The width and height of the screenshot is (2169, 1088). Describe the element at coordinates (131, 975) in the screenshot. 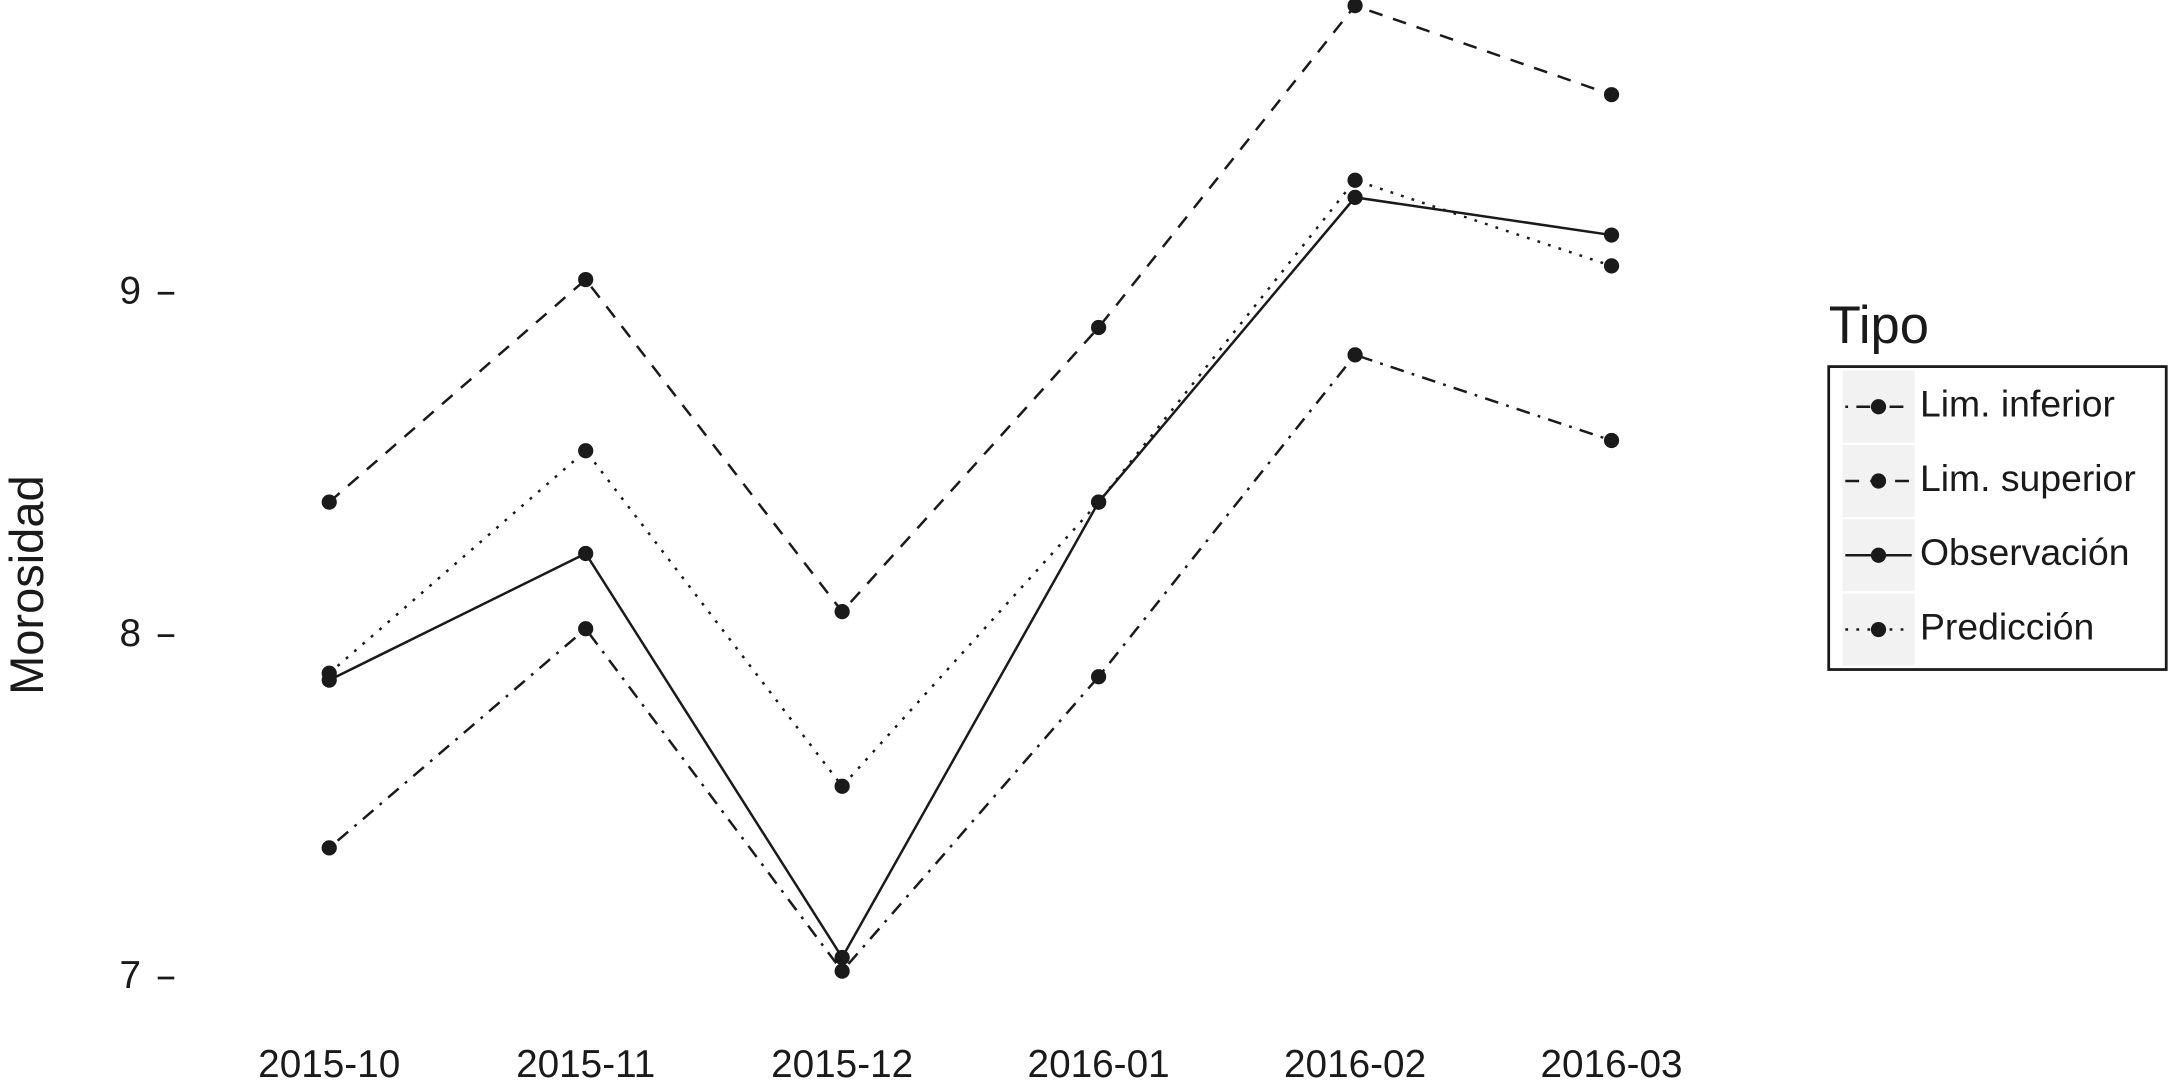

I see `y-tick-label: 7` at that location.